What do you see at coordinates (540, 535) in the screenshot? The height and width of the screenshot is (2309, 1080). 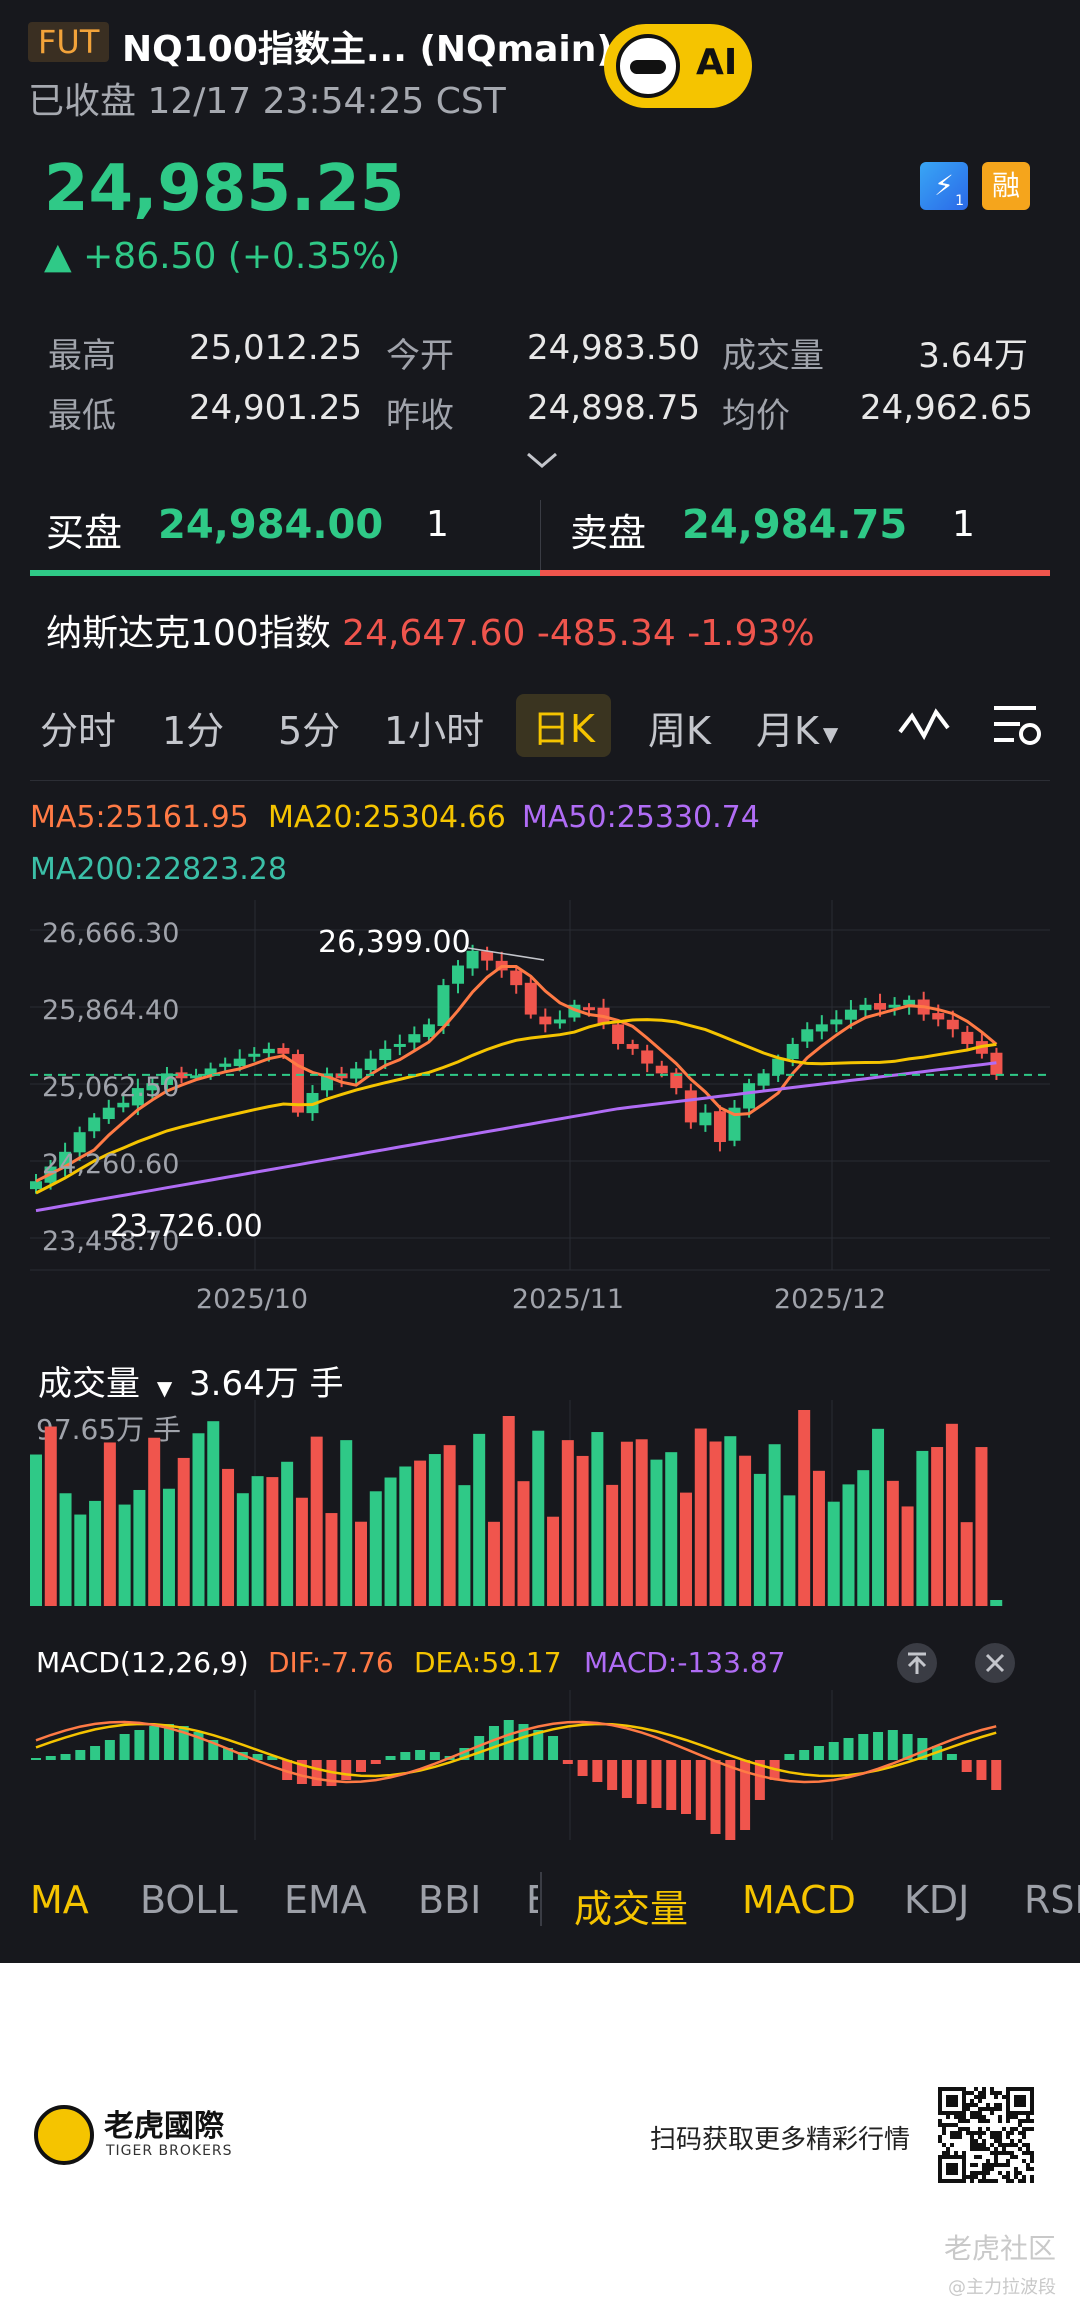 I see `orderbook-divider` at bounding box center [540, 535].